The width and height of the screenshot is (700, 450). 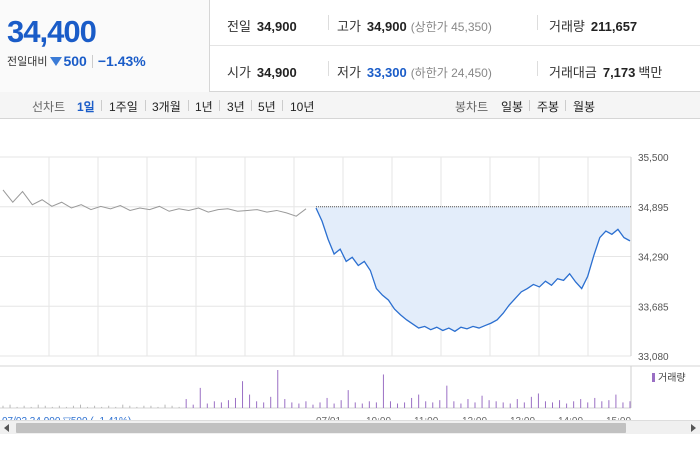 I want to click on tab-10-years: 10년, so click(x=302, y=107).